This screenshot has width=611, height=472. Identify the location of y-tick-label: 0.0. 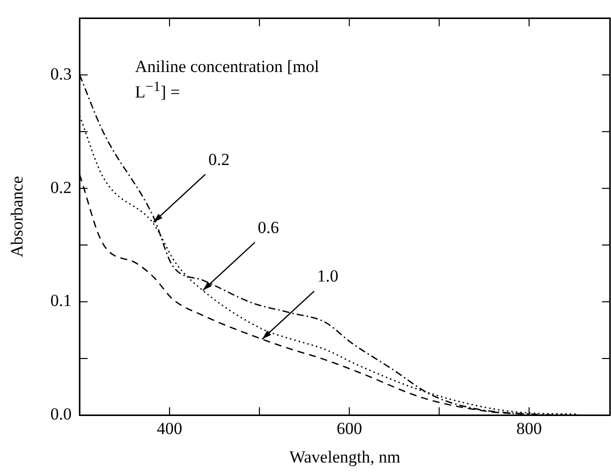
(61, 414).